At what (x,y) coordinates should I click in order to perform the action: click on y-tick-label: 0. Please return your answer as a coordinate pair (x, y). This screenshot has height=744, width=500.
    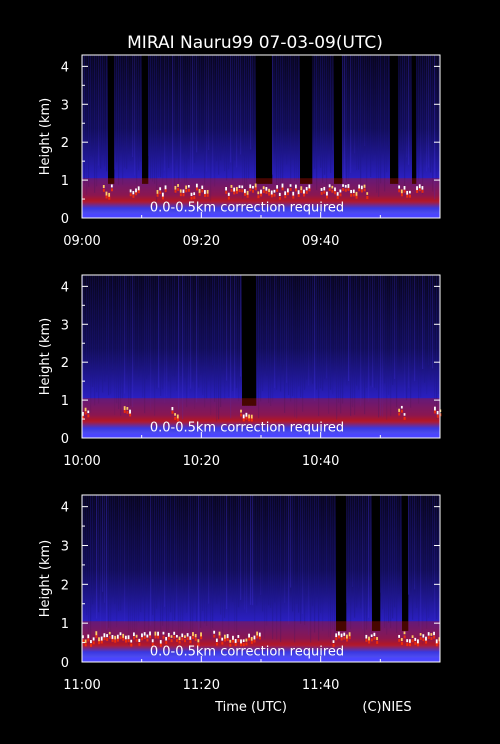
    Looking at the image, I should click on (65, 663).